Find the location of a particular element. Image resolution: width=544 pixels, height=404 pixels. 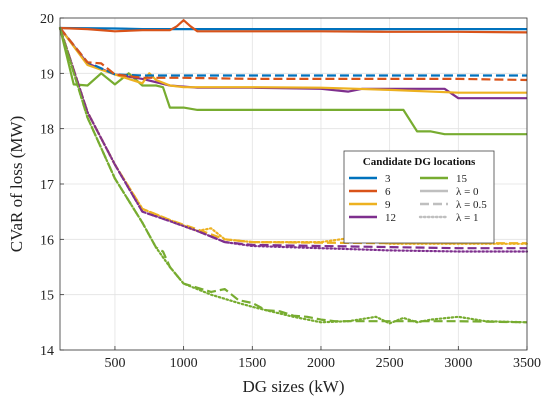

y-axis-title: CVaR of loss (MW) is located at coordinates (16, 184).